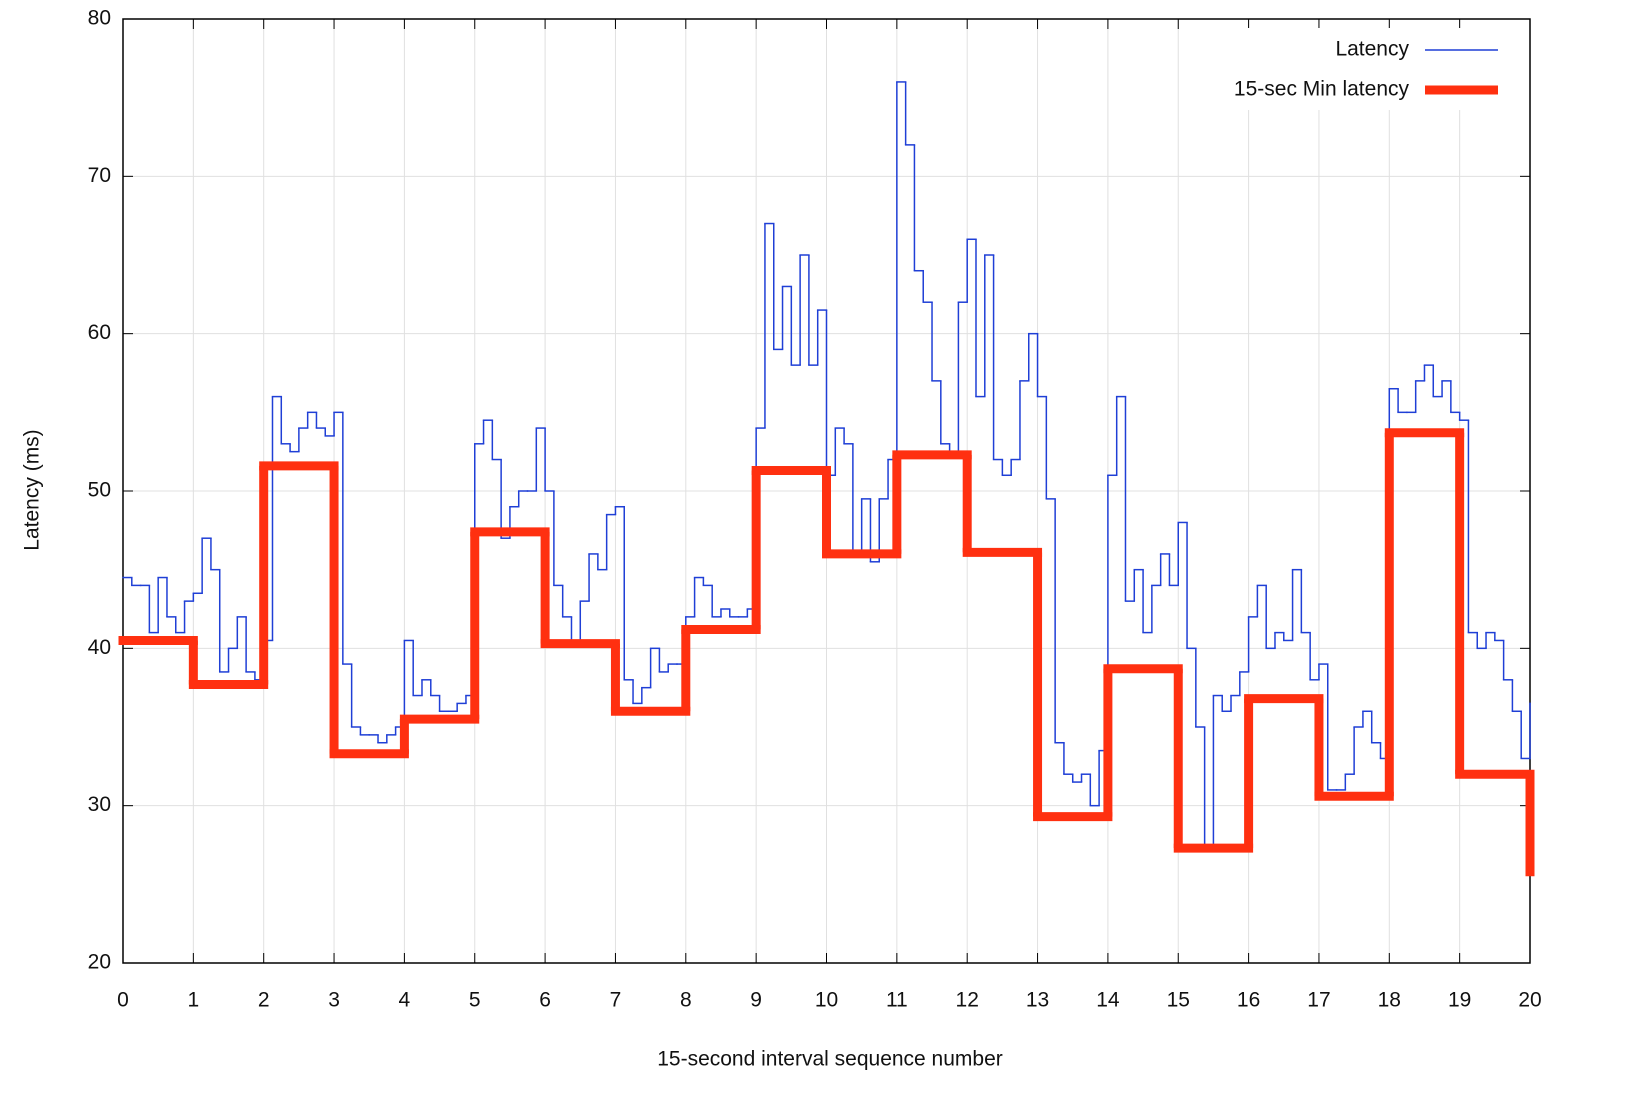 This screenshot has height=1114, width=1629. Describe the element at coordinates (686, 1000) in the screenshot. I see `x-tick-label: 8` at that location.